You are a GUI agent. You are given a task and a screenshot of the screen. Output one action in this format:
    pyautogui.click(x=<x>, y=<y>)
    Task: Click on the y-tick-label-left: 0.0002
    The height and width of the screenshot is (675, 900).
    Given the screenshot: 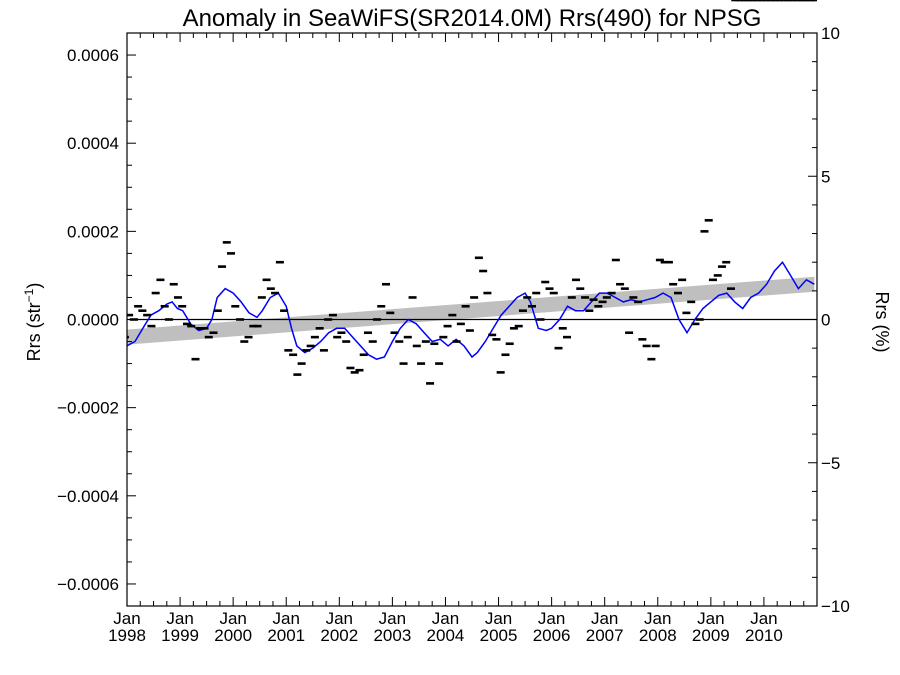 What is the action you would take?
    pyautogui.click(x=93, y=231)
    